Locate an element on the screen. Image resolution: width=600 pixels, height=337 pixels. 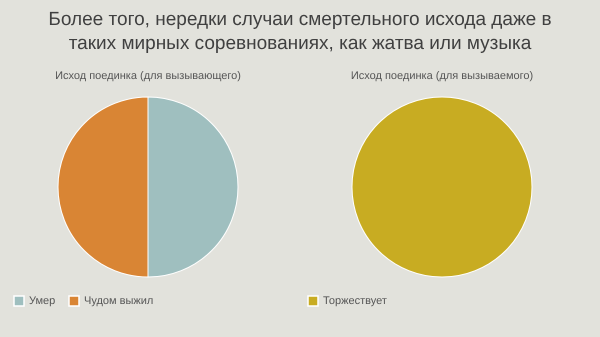
legend-label: Умер is located at coordinates (42, 301).